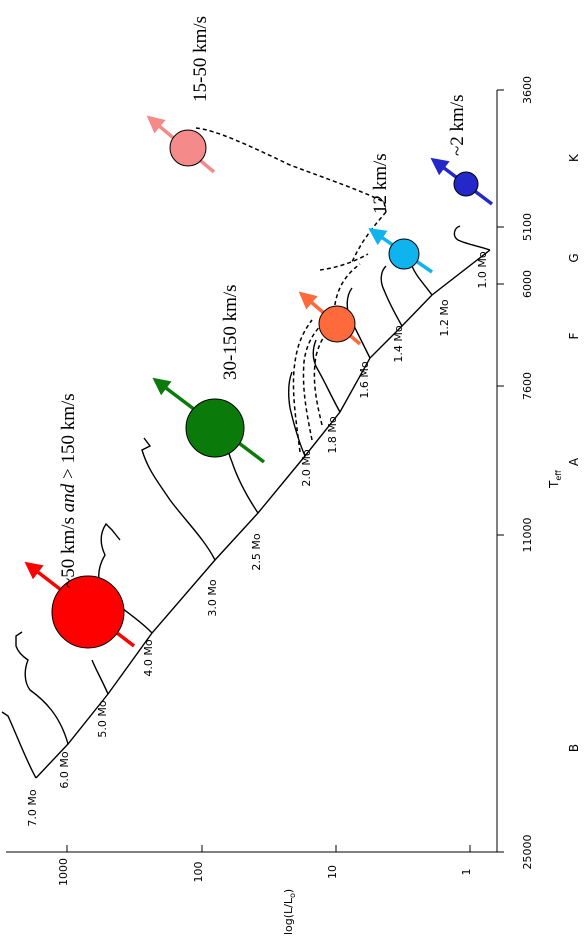  Describe the element at coordinates (63, 872) in the screenshot. I see `luminosity-tick-label: 1000` at that location.